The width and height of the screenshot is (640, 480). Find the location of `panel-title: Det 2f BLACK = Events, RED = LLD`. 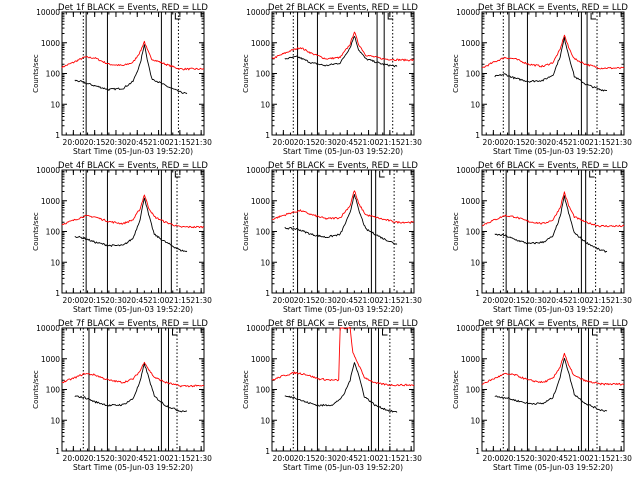

panel-title: Det 2f BLACK = Events, RED = LLD is located at coordinates (343, 8).